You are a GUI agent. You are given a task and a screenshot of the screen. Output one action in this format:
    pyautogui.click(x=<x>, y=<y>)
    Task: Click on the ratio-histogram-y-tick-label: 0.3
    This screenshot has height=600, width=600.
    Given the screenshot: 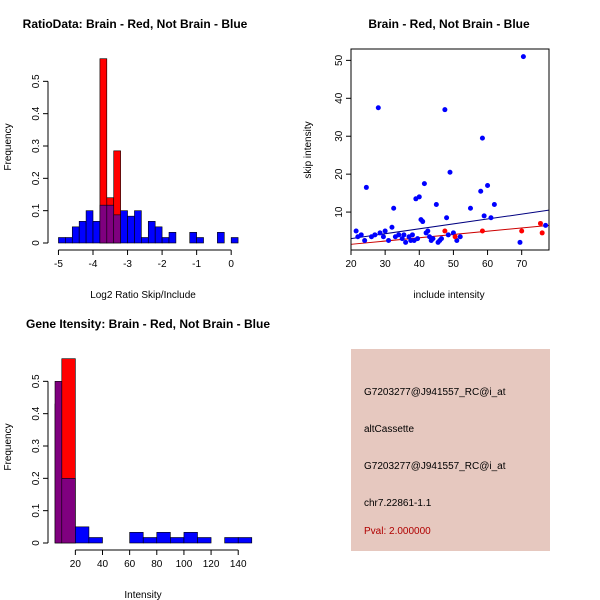 What is the action you would take?
    pyautogui.click(x=36, y=146)
    